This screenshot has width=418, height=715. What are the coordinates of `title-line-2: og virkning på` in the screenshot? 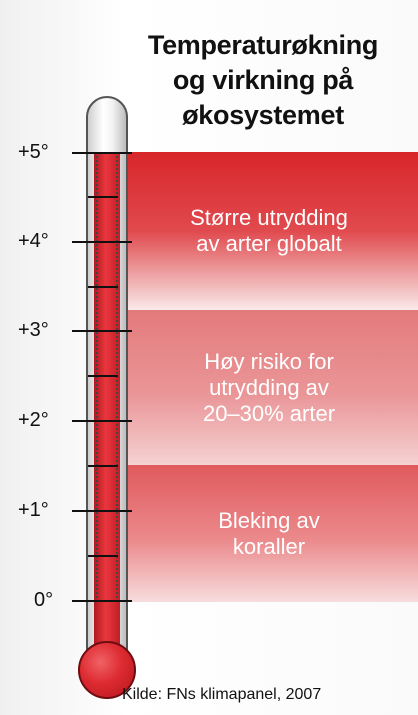 It's located at (263, 80).